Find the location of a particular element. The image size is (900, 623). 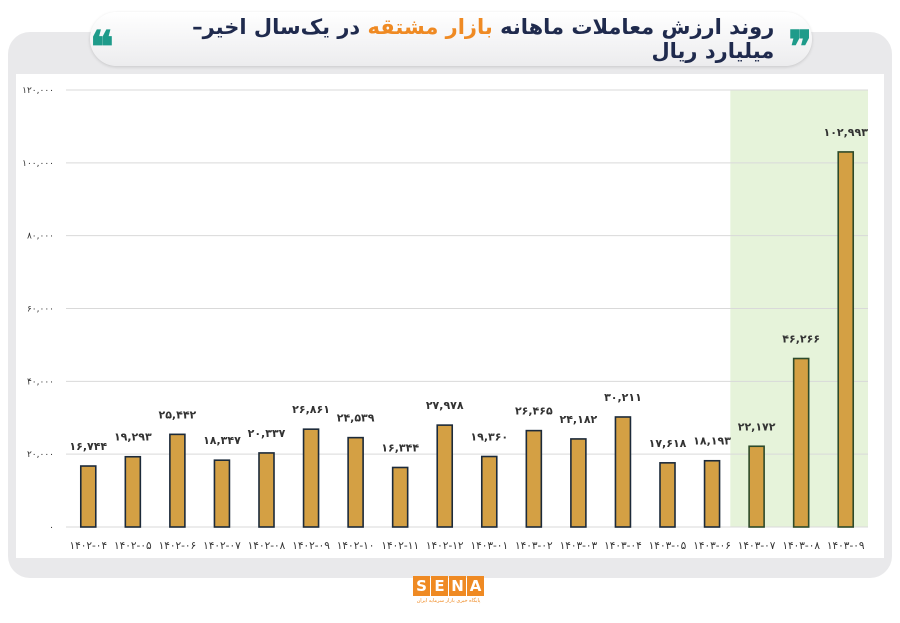

y-tick-label: ۱۰۰,۰۰۰ is located at coordinates (38, 164).